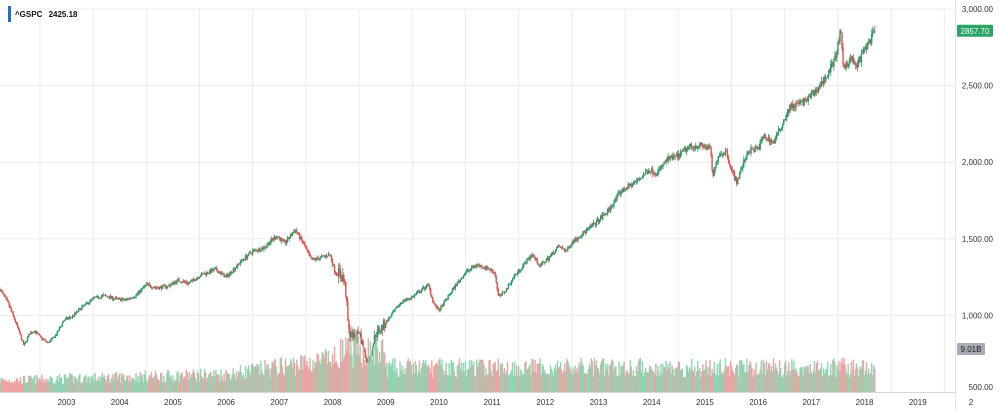  Describe the element at coordinates (978, 239) in the screenshot. I see `price-tick-label: 1,500.00` at that location.